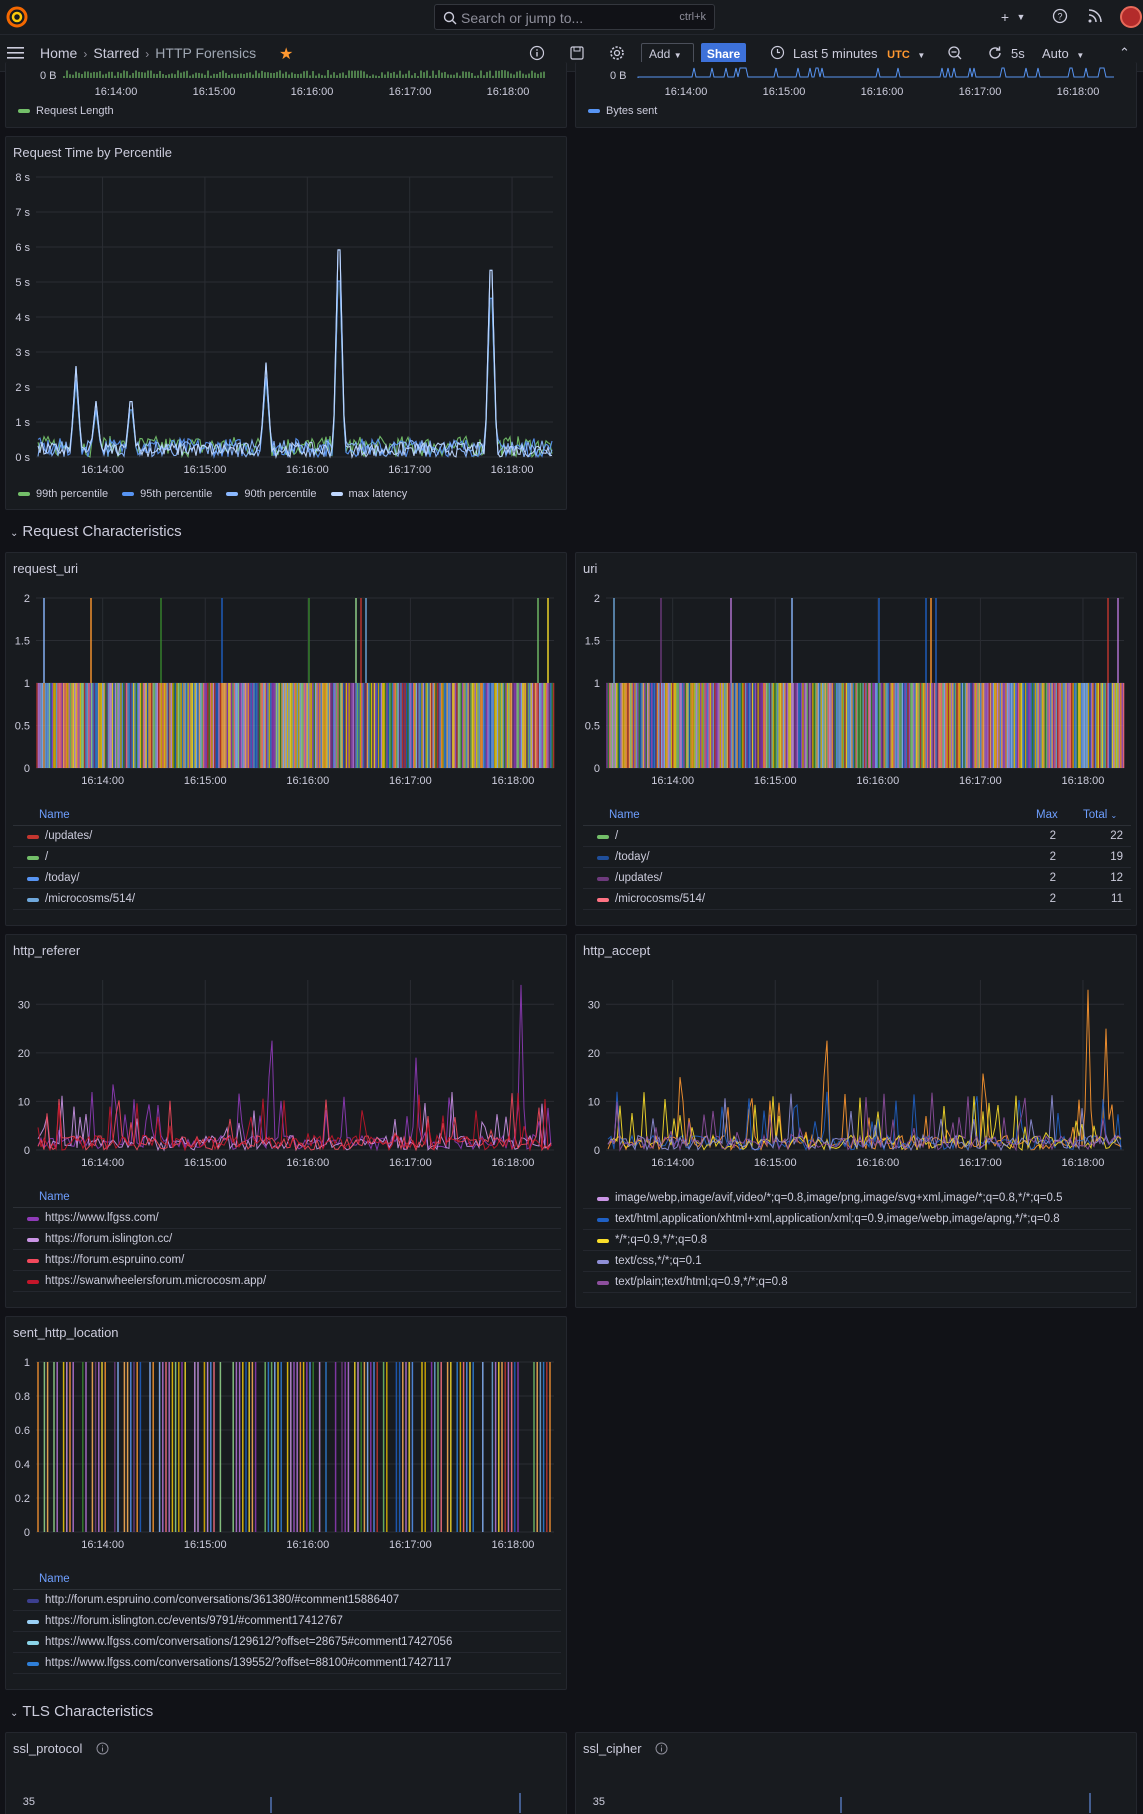  Describe the element at coordinates (66, 111) in the screenshot. I see `legend-item: Request Length` at that location.